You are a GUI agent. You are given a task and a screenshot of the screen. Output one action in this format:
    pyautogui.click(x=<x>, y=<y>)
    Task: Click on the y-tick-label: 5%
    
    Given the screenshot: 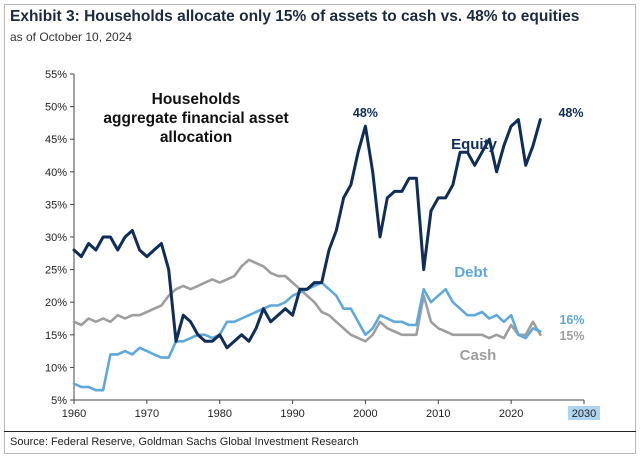 What is the action you would take?
    pyautogui.click(x=59, y=401)
    